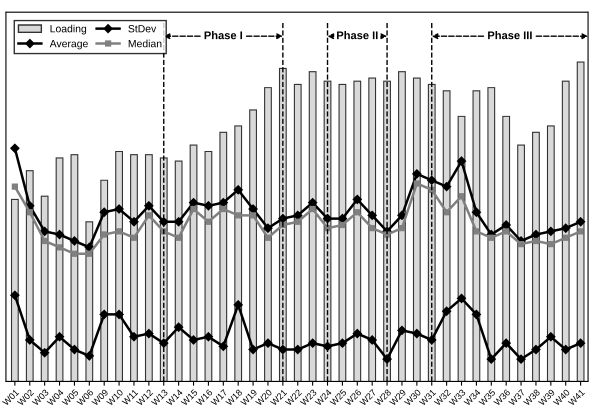 Image resolution: width=594 pixels, height=408 pixels. Describe the element at coordinates (130, 397) in the screenshot. I see `x-tick-label: W11` at that location.